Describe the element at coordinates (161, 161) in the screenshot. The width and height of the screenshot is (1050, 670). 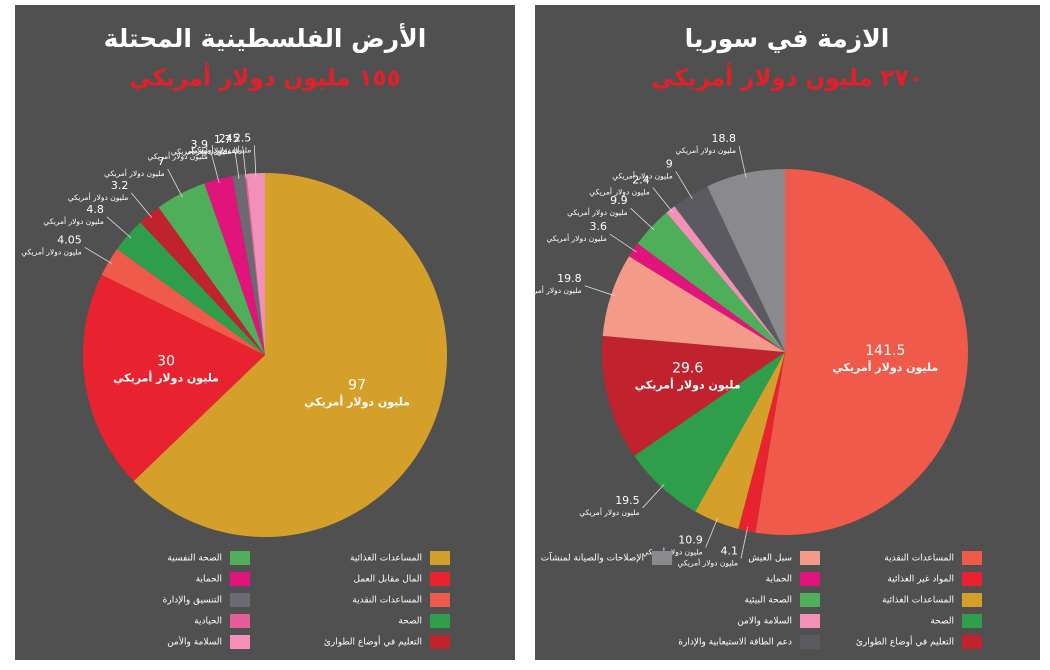
I see `data-label: 7` at that location.